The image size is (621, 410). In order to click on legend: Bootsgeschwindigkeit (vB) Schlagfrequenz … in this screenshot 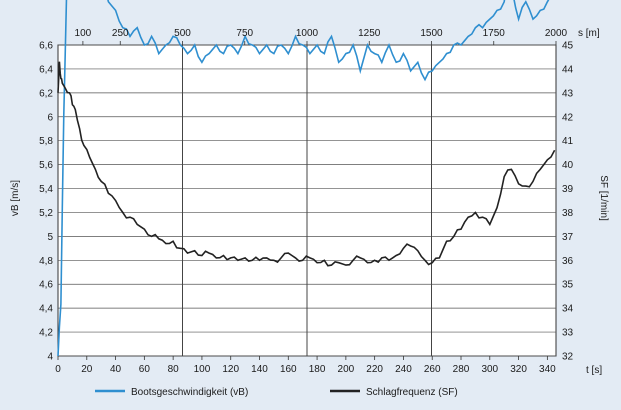, I will do `click(276, 392)`.